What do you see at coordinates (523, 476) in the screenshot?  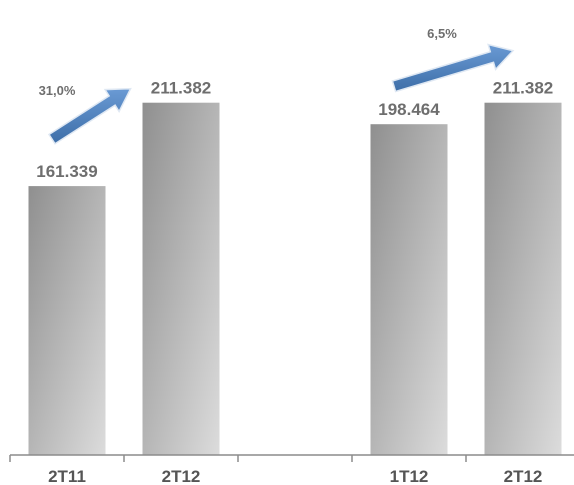 I see `x-tick-label-4: 2T12` at bounding box center [523, 476].